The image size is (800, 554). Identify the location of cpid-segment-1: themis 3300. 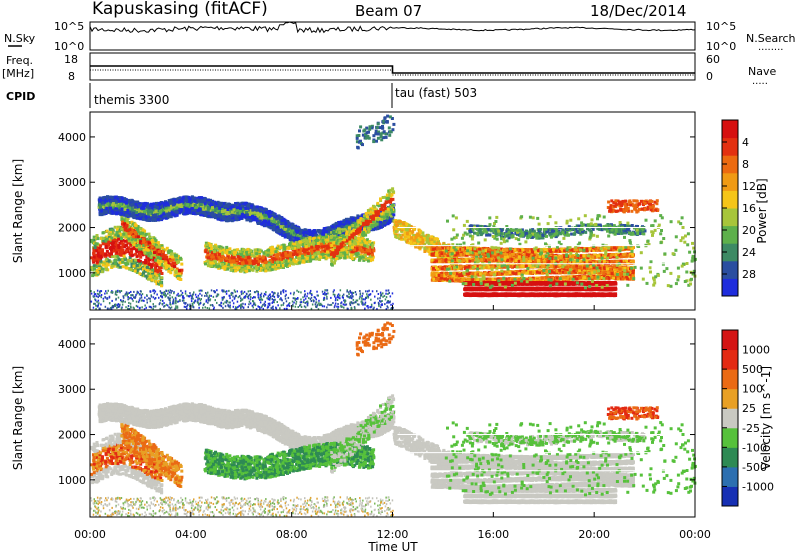
(131, 100).